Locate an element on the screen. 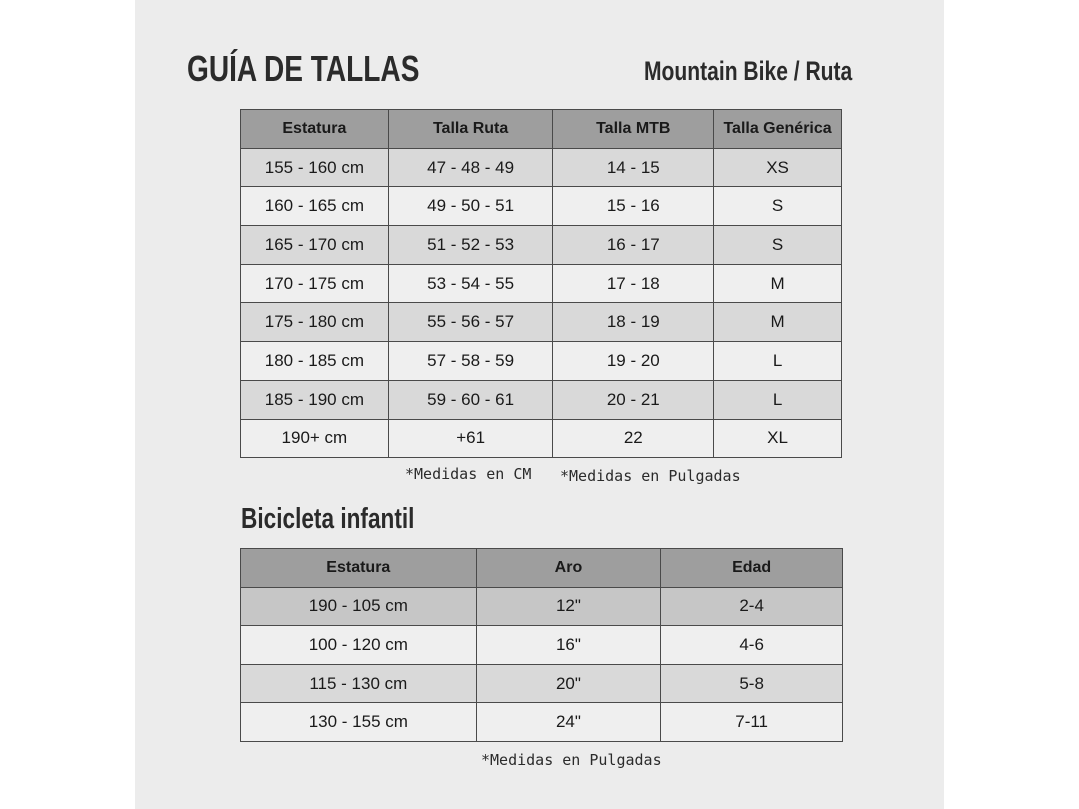 This screenshot has width=1079, height=809. table-cell: 180 - 185 cm is located at coordinates (314, 361).